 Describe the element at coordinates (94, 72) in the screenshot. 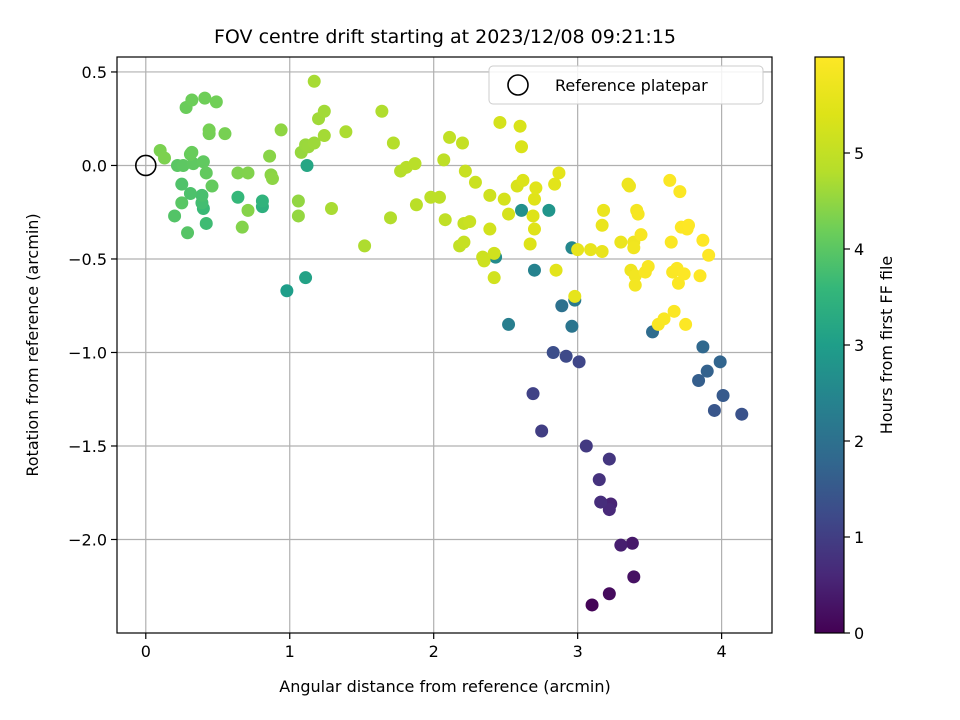

I see `y-tick-label: 0.5` at that location.